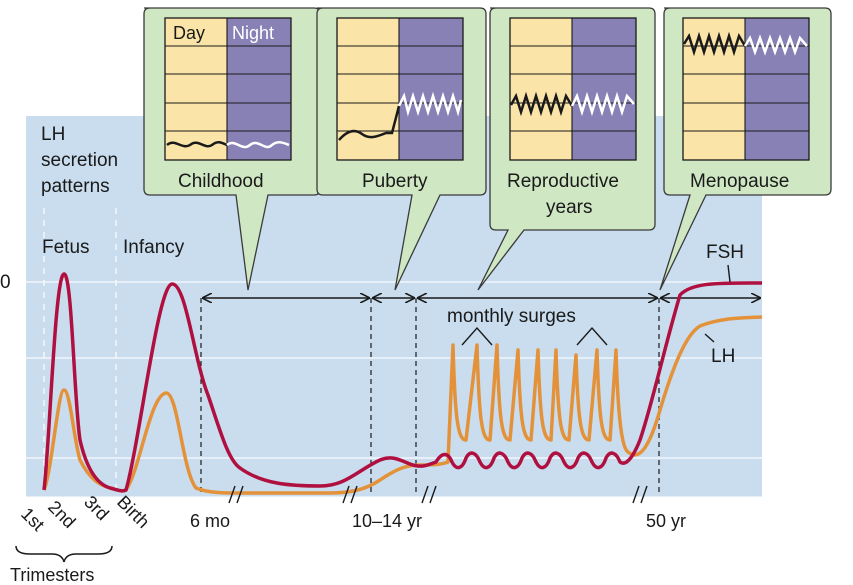 Image resolution: width=853 pixels, height=585 pixels. What do you see at coordinates (431, 89) in the screenshot?
I see `inset-puberty-night-panel` at bounding box center [431, 89].